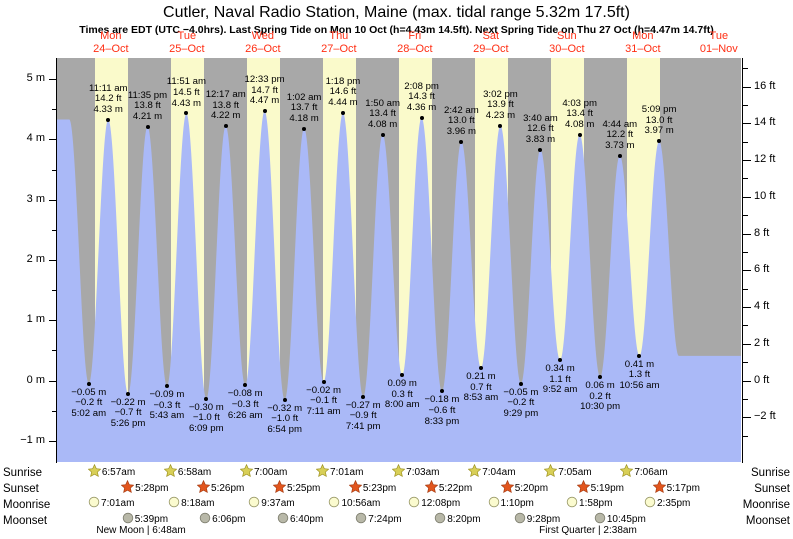  I want to click on high-tide-label-8: 2:08 pm 14.3 ft 4.36 m, so click(421, 97).